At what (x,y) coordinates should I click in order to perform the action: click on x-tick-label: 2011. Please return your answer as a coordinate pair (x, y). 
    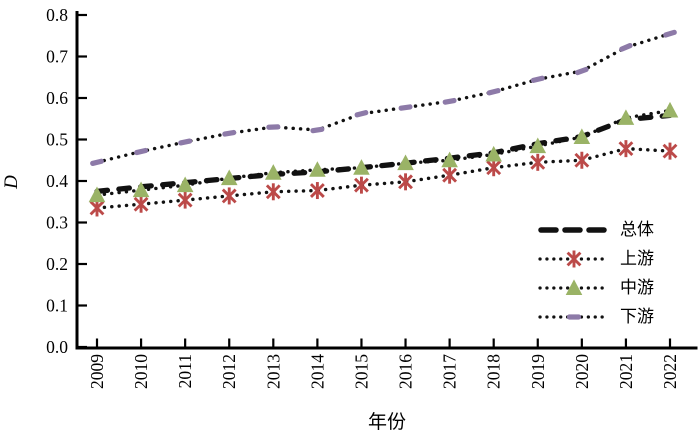
    Looking at the image, I should click on (185, 371).